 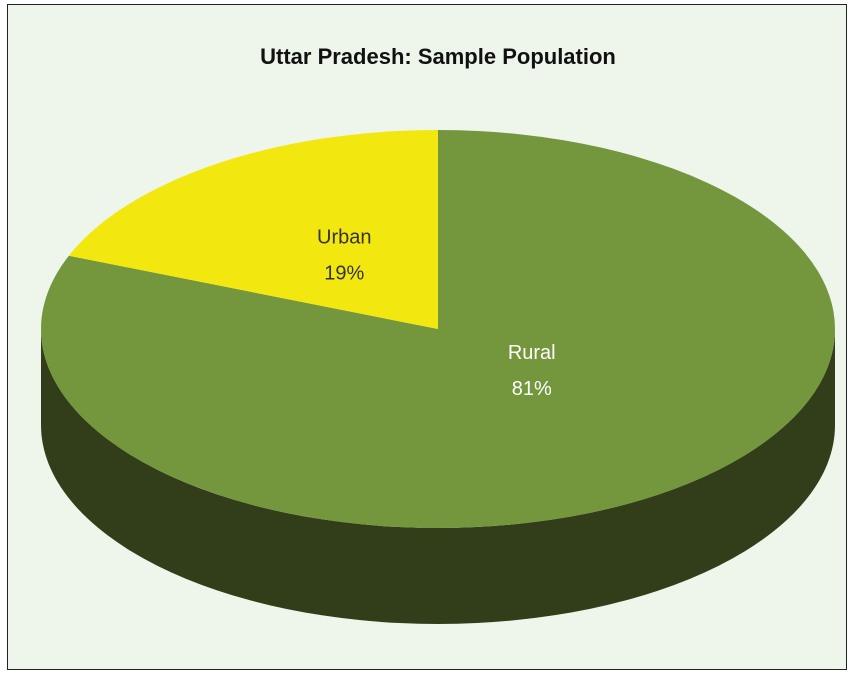 I want to click on slice-value-label: 81%, so click(x=532, y=389).